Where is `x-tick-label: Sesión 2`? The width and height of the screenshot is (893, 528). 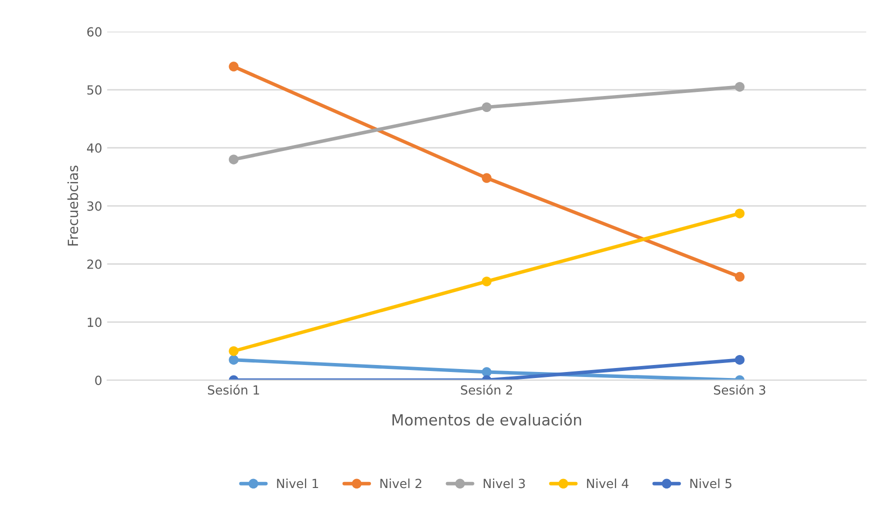 x-tick-label: Sesión 2 is located at coordinates (486, 389).